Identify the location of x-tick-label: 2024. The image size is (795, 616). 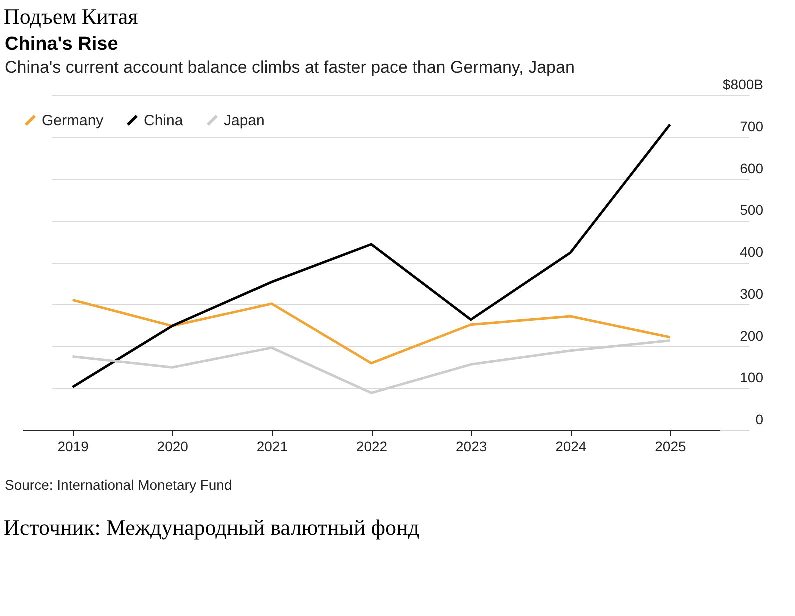
(571, 446).